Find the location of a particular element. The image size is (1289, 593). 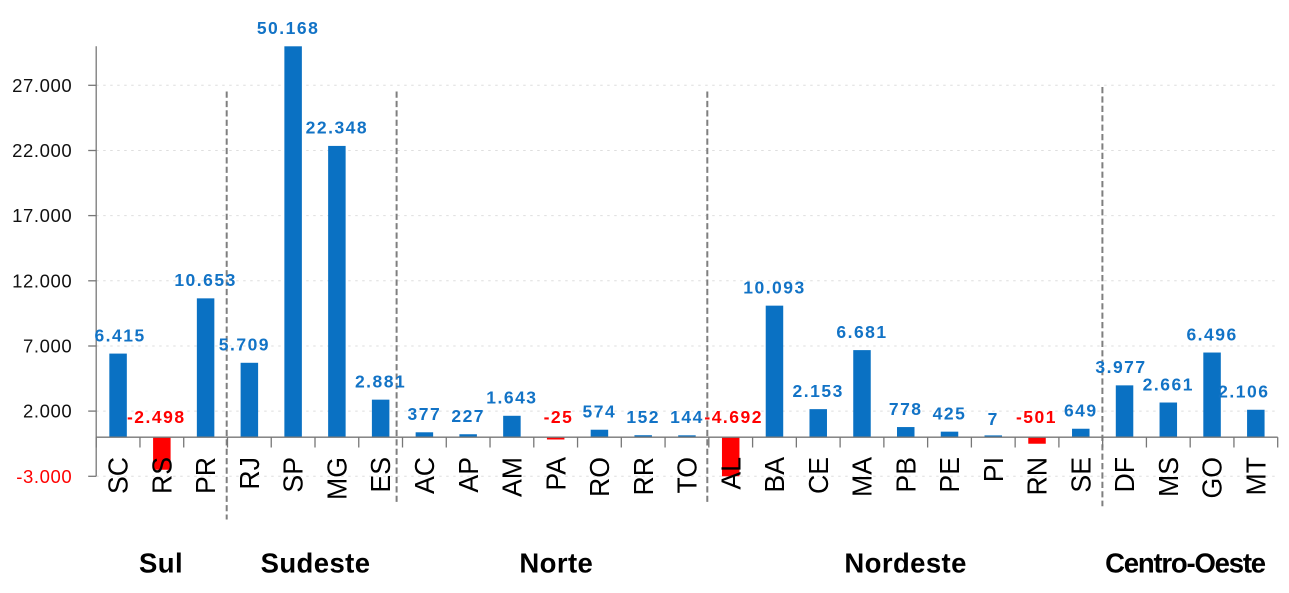

svg-text: 22.348 is located at coordinates (337, 128).